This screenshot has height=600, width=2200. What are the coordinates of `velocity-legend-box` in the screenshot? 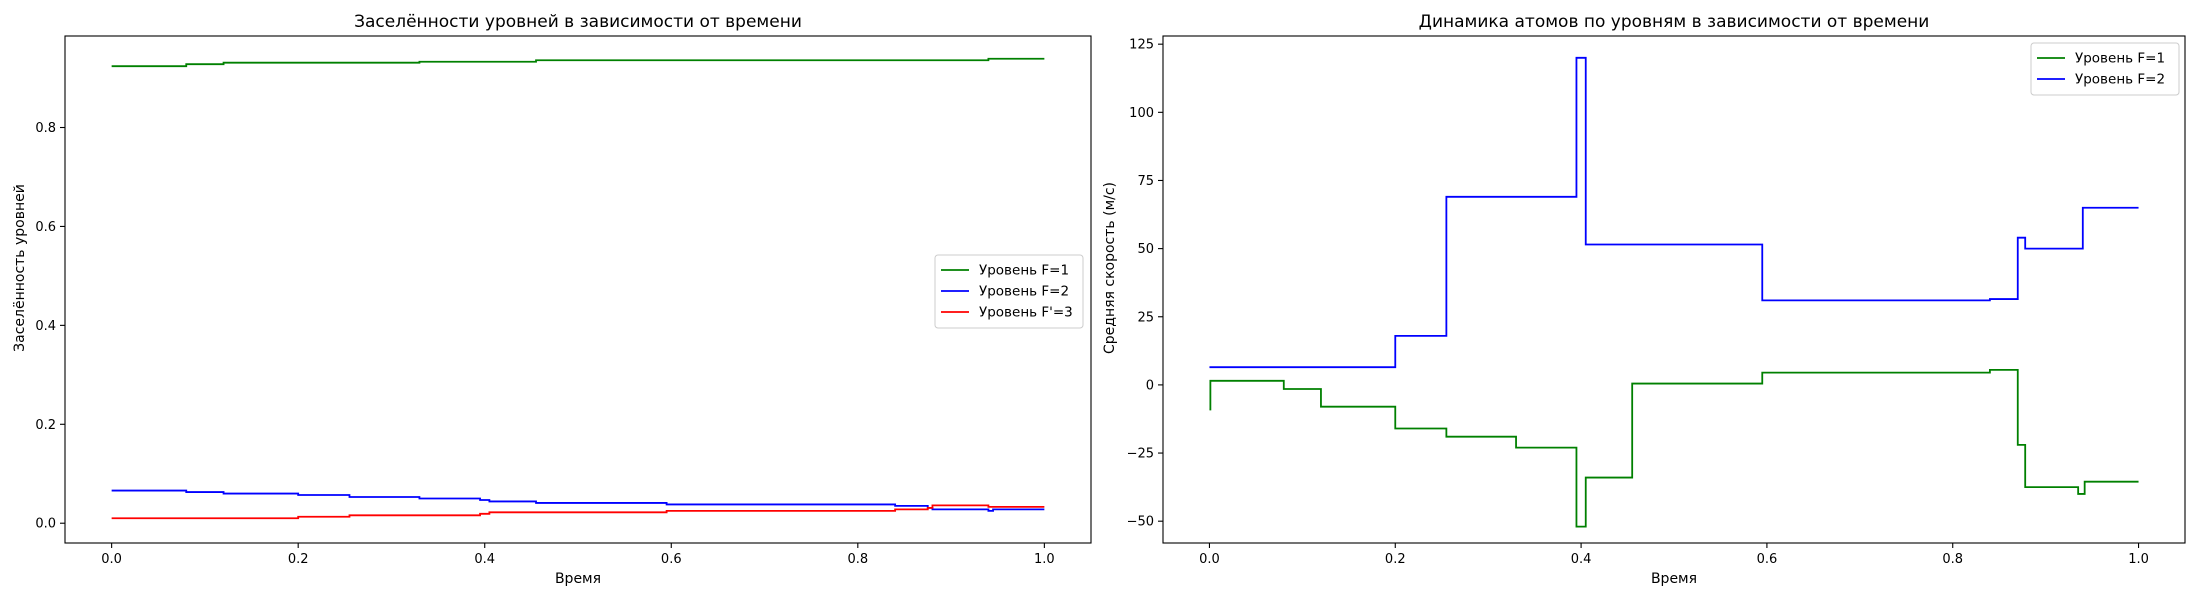 It's located at (2105, 69).